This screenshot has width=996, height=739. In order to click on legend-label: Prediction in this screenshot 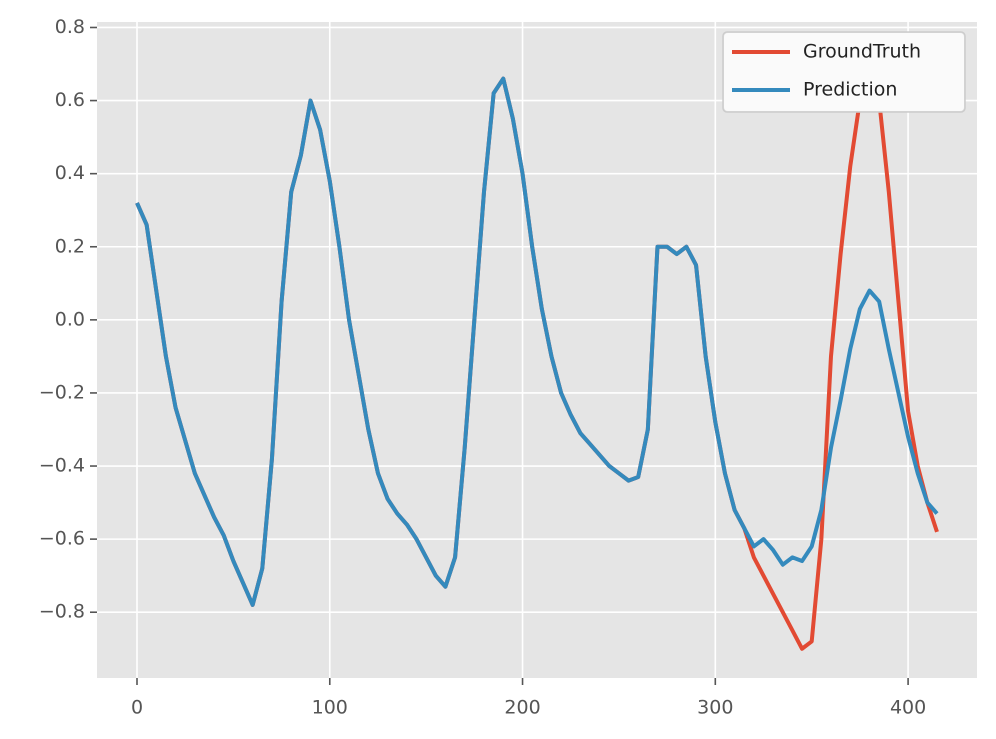, I will do `click(850, 90)`.